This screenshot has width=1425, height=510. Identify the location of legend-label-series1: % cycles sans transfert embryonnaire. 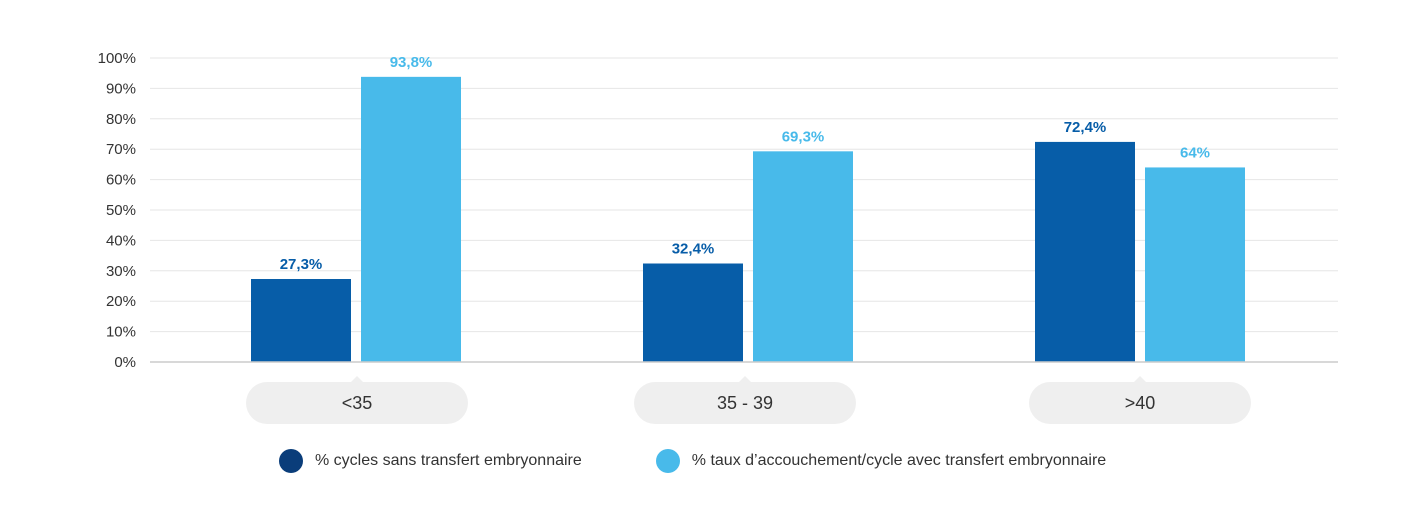
(448, 460).